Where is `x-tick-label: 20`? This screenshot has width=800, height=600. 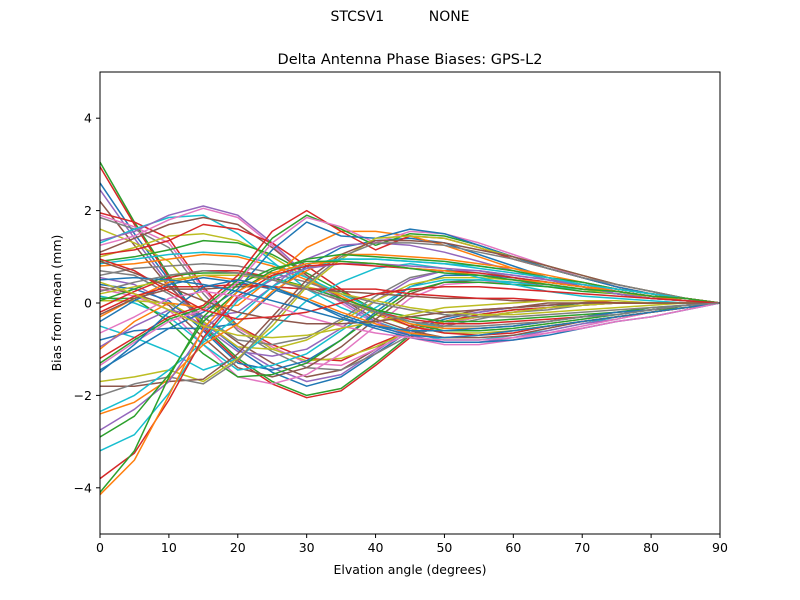 x-tick-label: 20 is located at coordinates (238, 547).